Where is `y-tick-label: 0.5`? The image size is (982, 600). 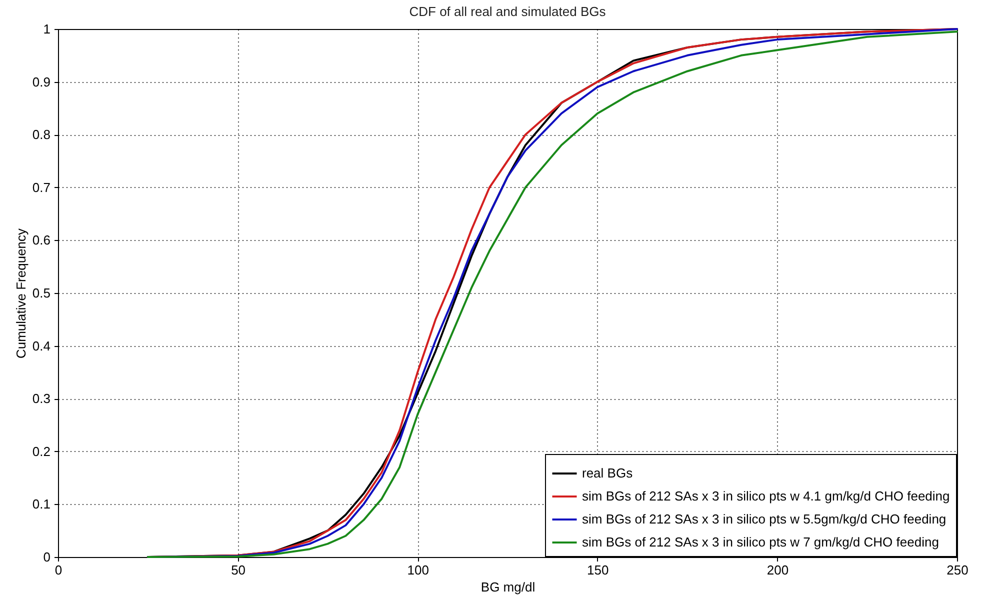 y-tick-label: 0.5 is located at coordinates (41, 293).